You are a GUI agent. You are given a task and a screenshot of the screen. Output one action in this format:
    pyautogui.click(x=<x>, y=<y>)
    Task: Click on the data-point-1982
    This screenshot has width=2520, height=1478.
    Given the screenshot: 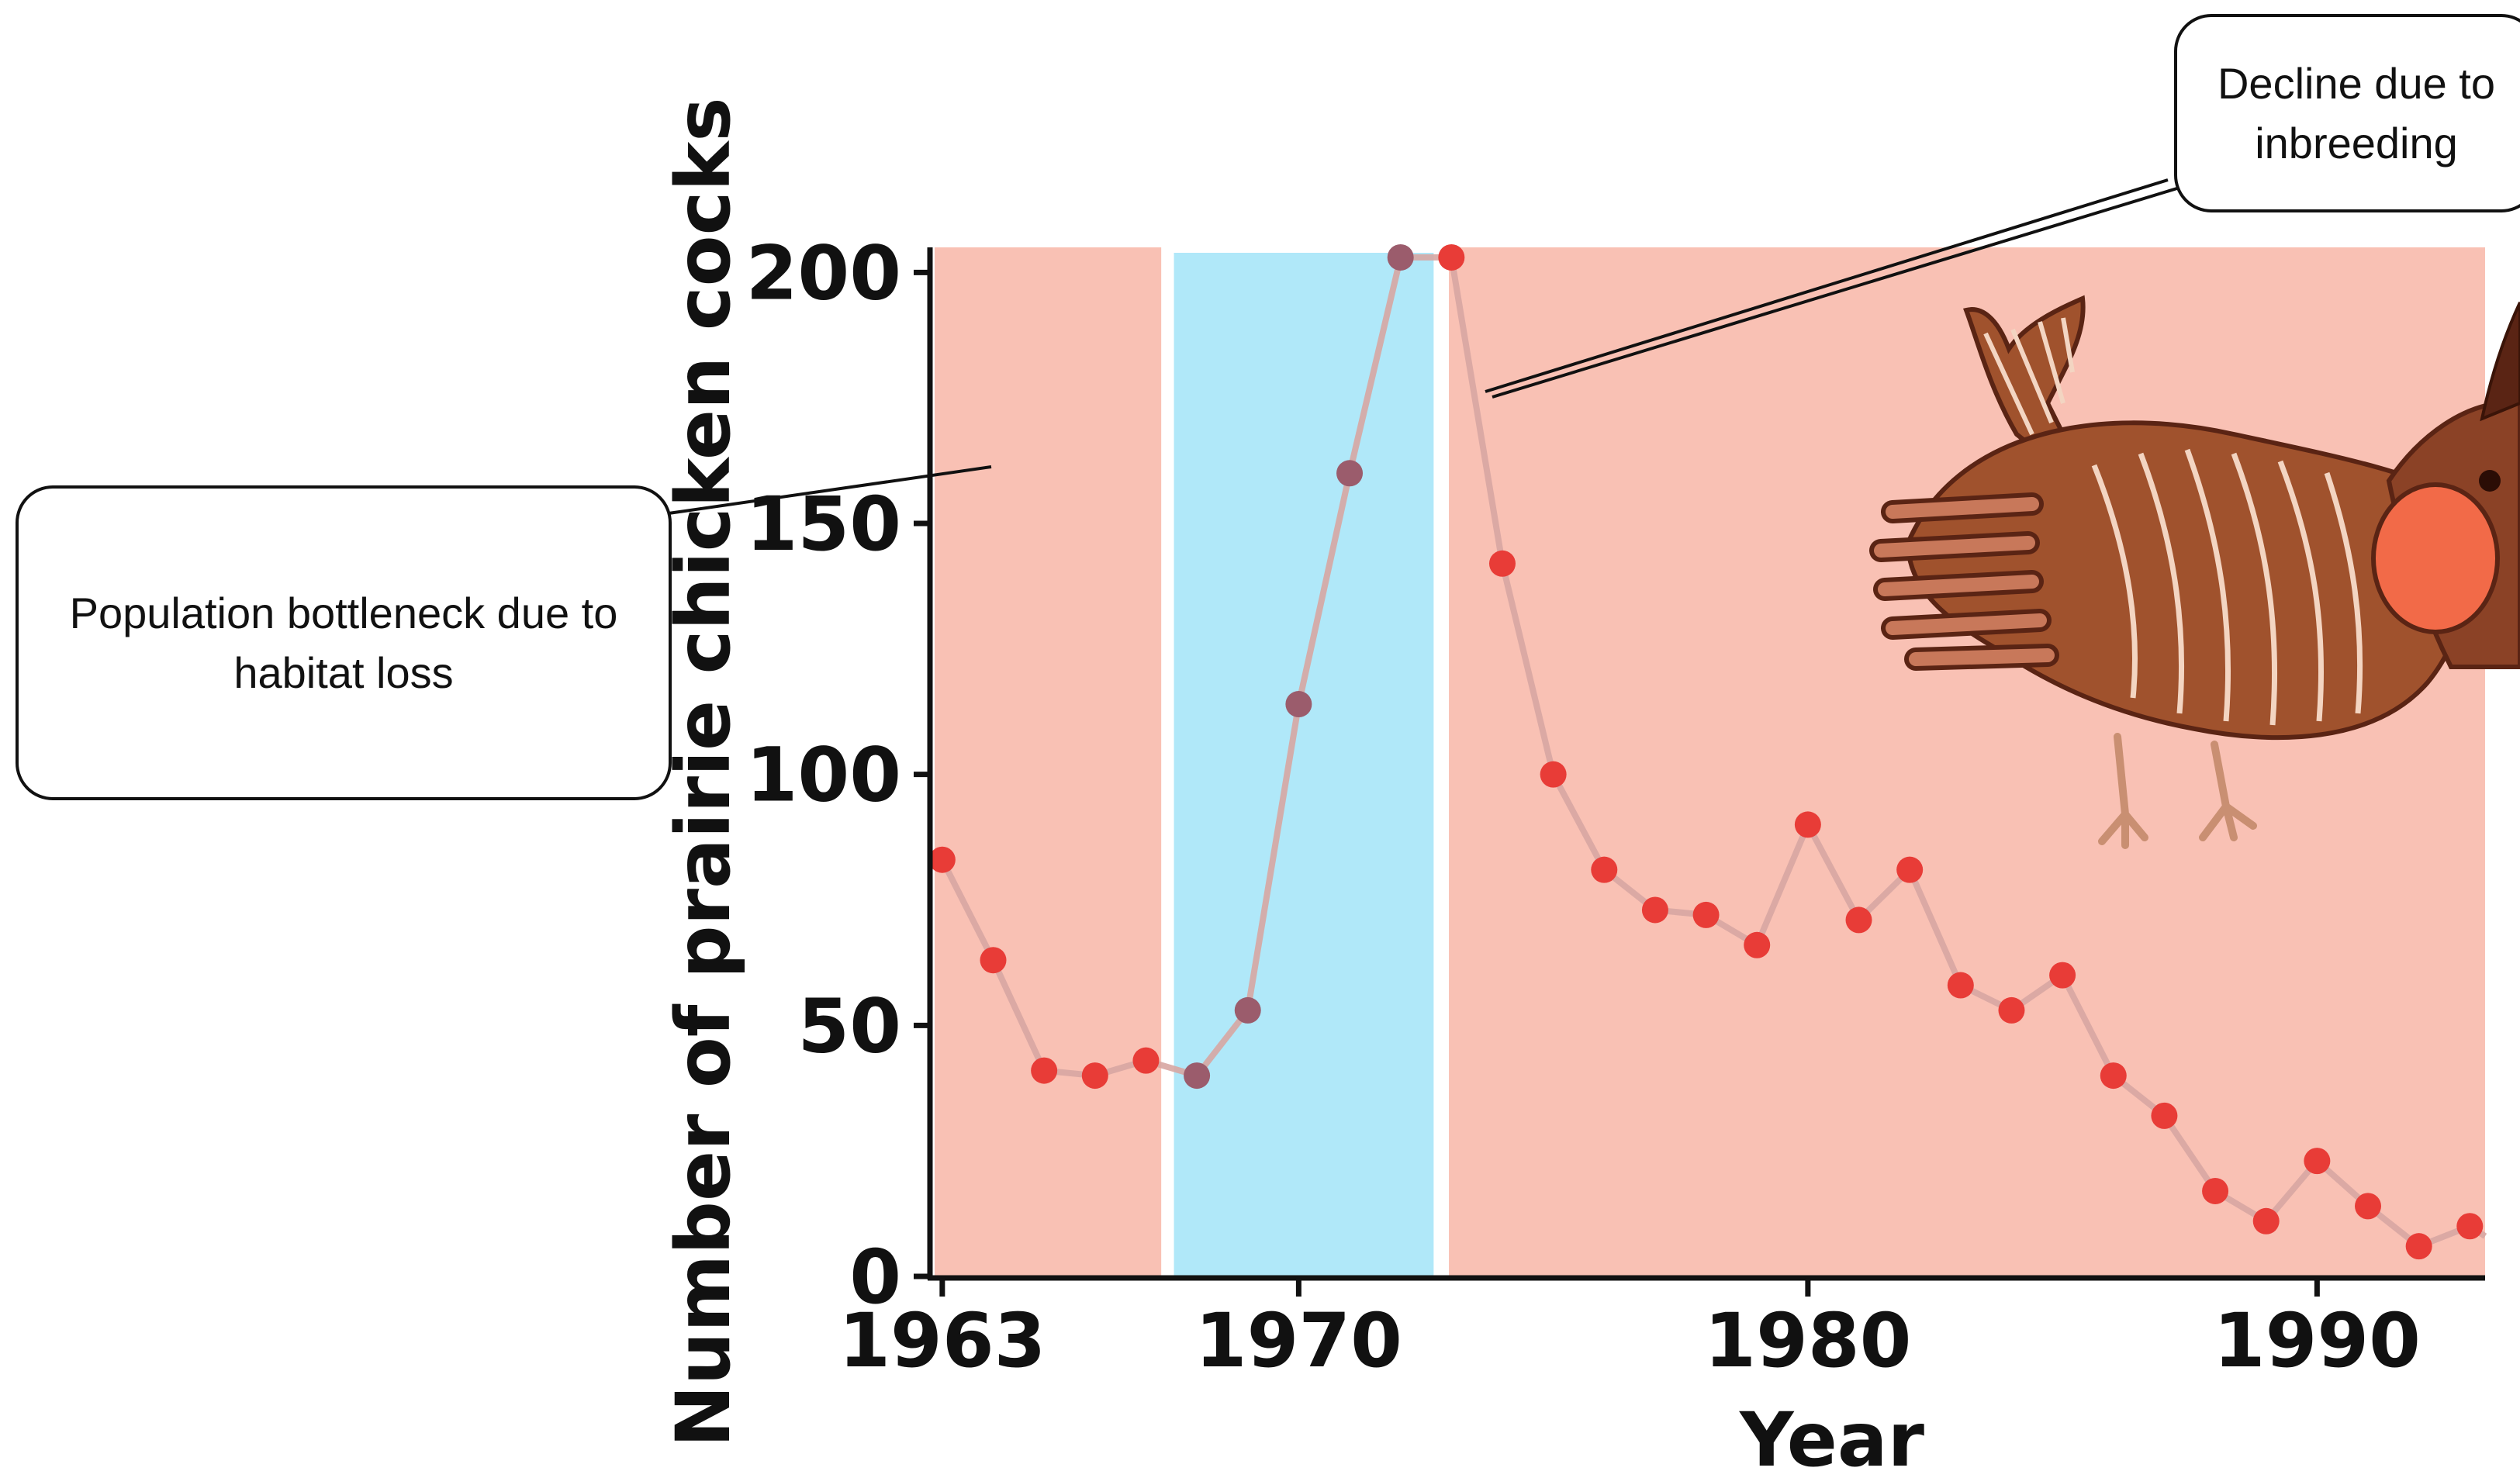 What is the action you would take?
    pyautogui.click(x=1910, y=870)
    